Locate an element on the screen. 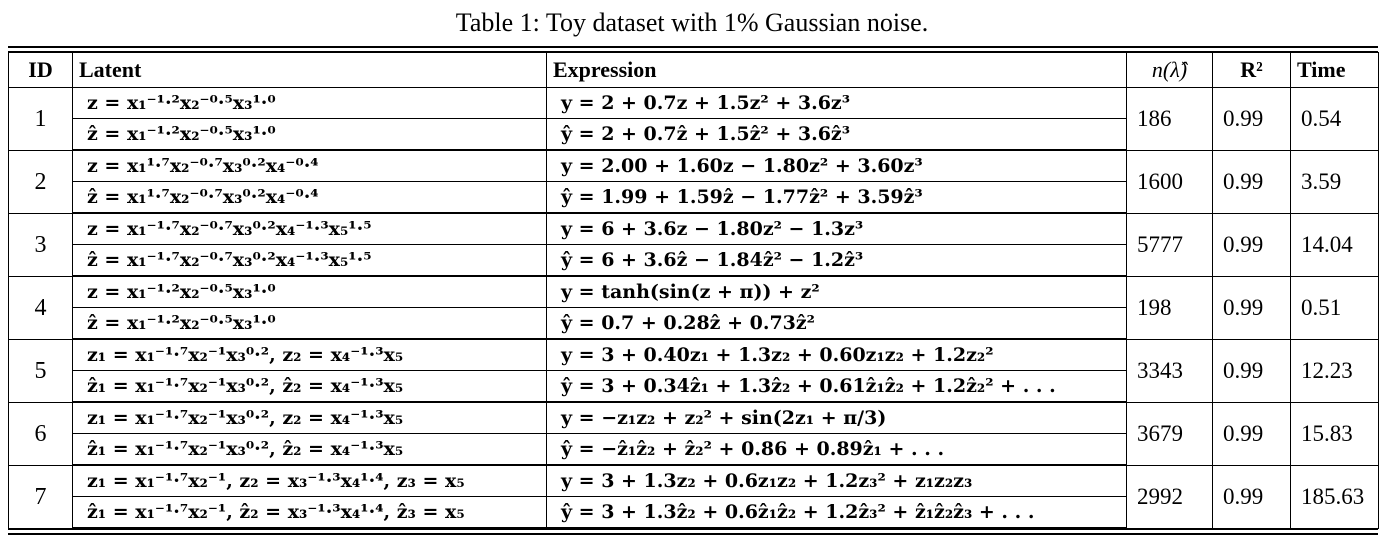 The image size is (1384, 535). expression-estimate: ŷ = 2 + 0.7ẑ + 1.5ẑ² + 3.6ẑ³ is located at coordinates (836, 134).